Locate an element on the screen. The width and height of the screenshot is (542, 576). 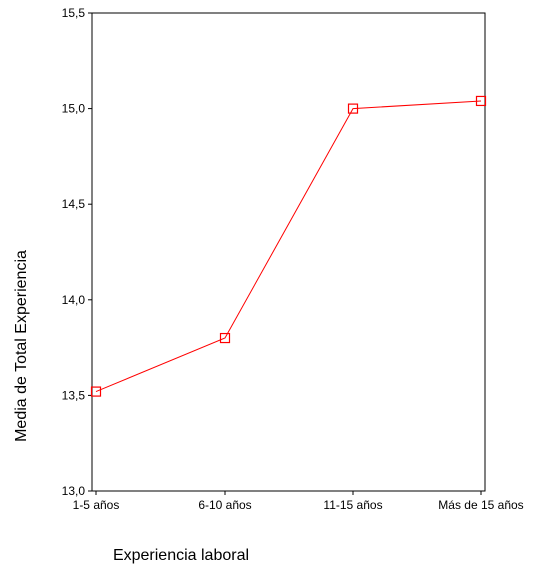
y-tick-label: 13,5 is located at coordinates (74, 395).